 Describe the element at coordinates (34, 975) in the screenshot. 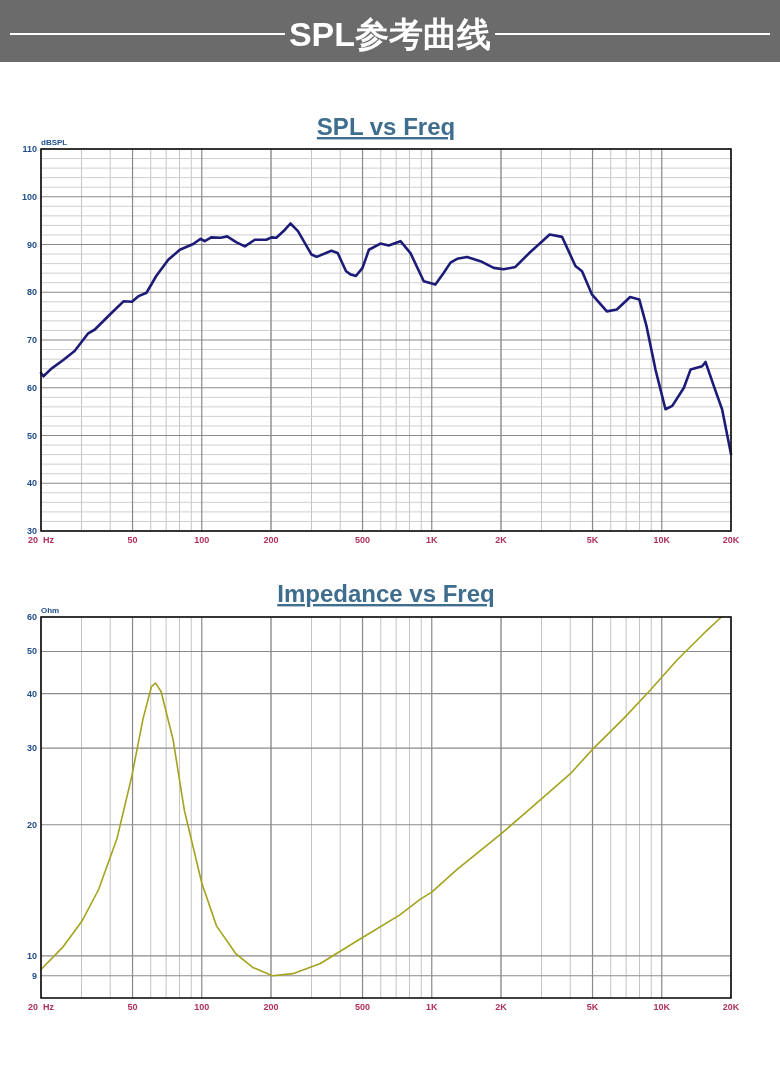

I see `y-tick-label: 9` at that location.